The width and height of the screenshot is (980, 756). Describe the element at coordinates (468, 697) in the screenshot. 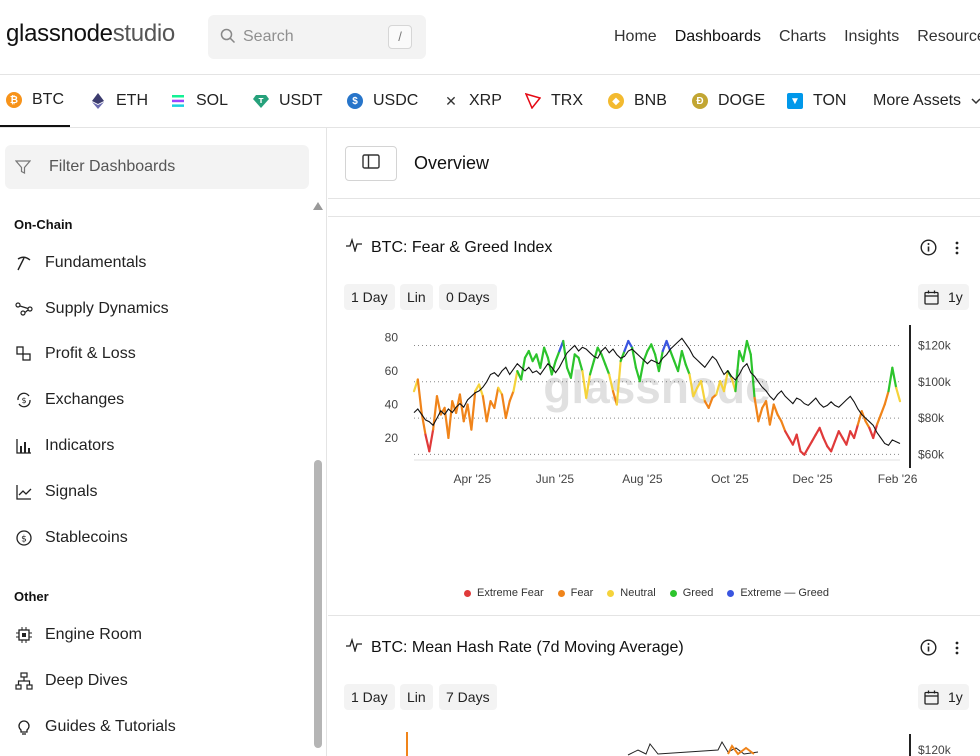

I see `moving-average-chip: 7 Days` at that location.